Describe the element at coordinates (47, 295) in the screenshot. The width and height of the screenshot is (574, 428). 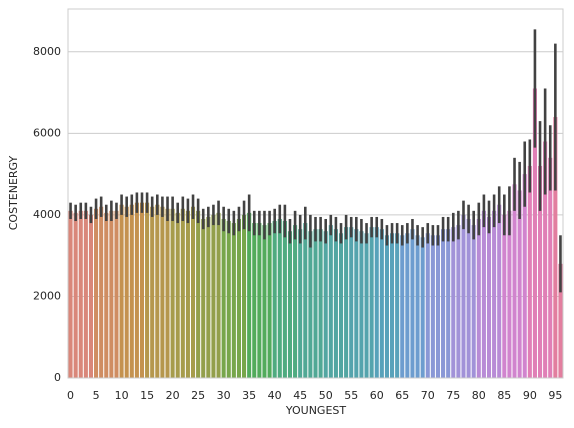
I see `y-tick-label: 2000` at that location.